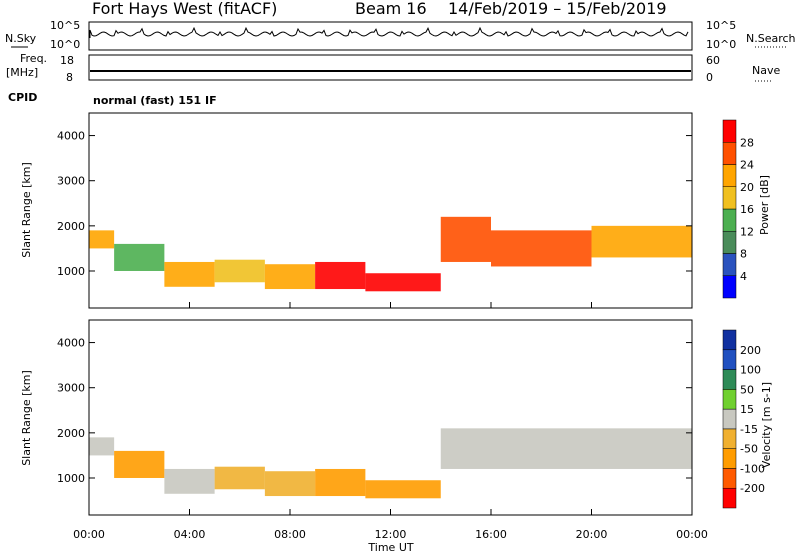 The height and width of the screenshot is (554, 800). Describe the element at coordinates (749, 449) in the screenshot. I see `colorbar-tick-label: -50` at that location.